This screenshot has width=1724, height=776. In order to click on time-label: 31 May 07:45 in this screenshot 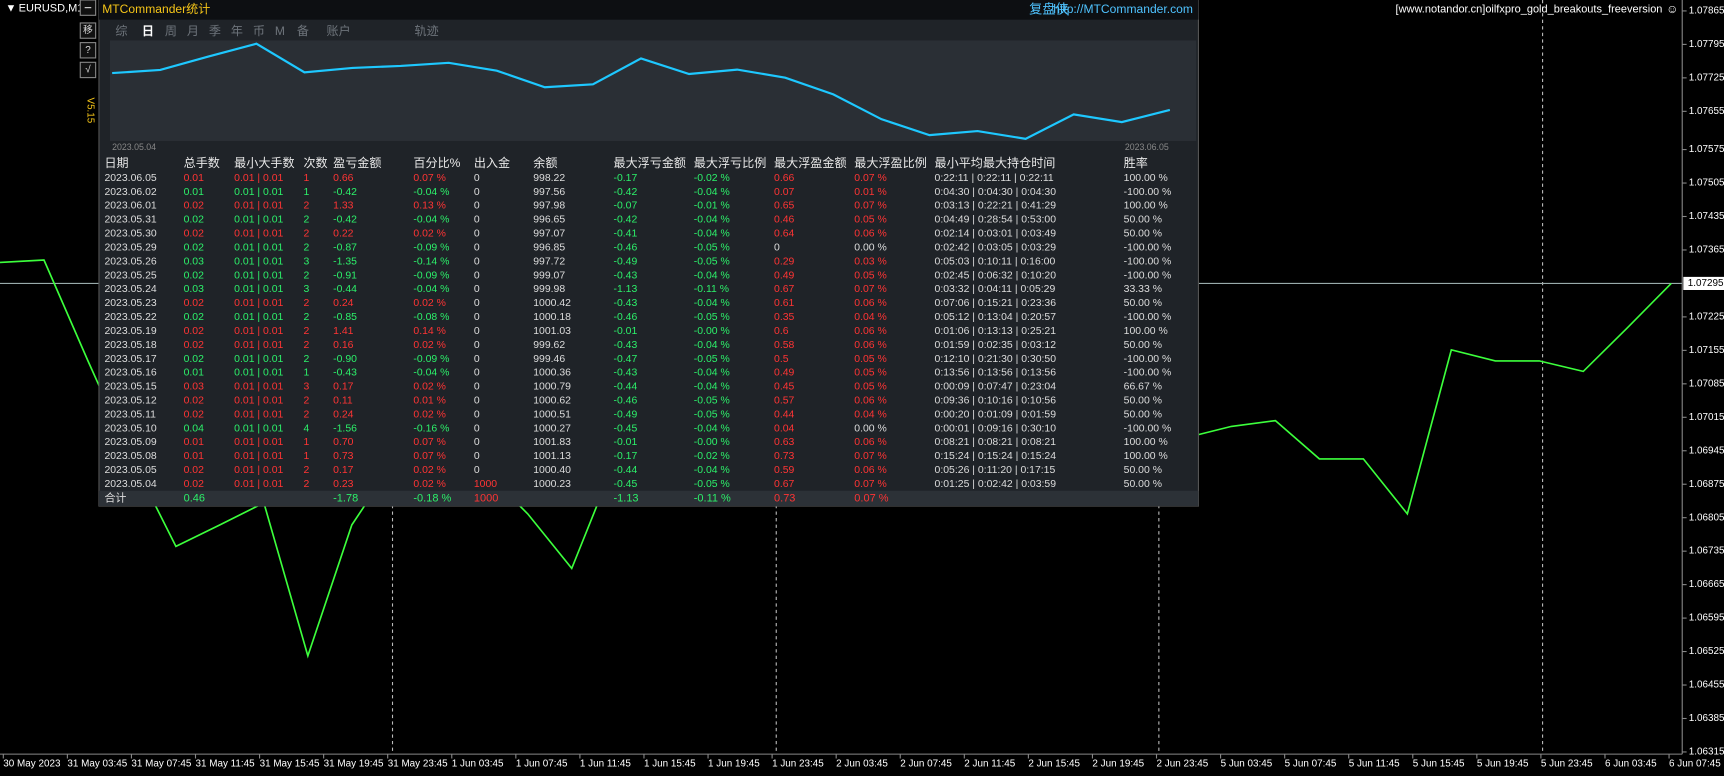, I will do `click(161, 764)`.